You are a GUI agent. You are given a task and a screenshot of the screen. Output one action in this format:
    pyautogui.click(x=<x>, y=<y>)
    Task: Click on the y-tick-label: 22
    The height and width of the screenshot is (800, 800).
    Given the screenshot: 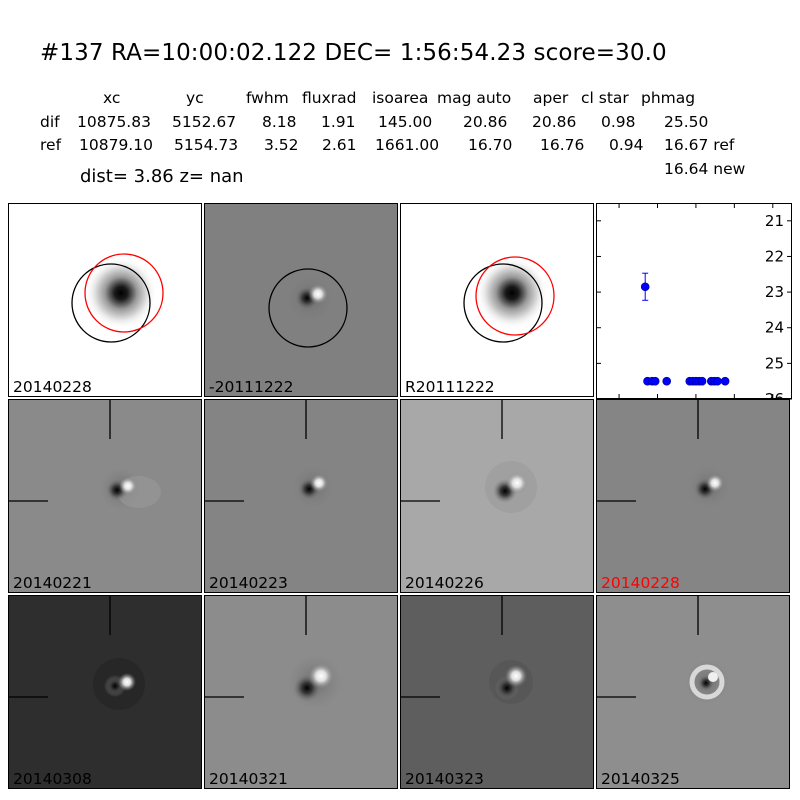 What is the action you would take?
    pyautogui.click(x=774, y=256)
    